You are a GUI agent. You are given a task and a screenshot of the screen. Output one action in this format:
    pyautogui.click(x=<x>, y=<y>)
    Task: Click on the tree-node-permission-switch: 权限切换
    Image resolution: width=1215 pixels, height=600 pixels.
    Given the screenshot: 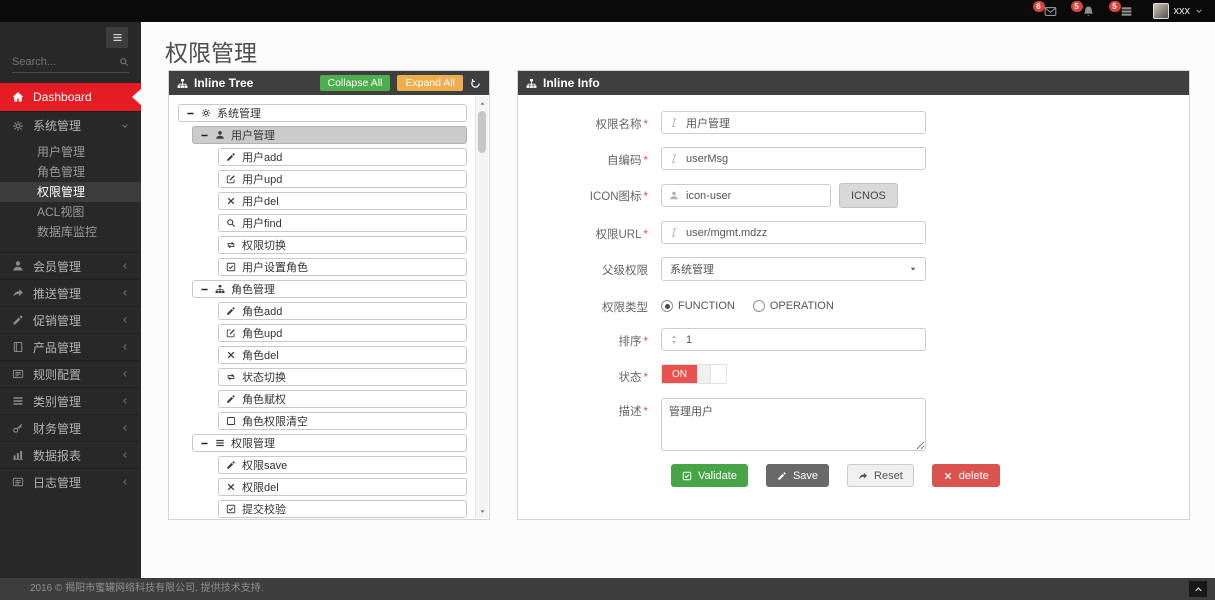 What is the action you would take?
    pyautogui.click(x=342, y=245)
    